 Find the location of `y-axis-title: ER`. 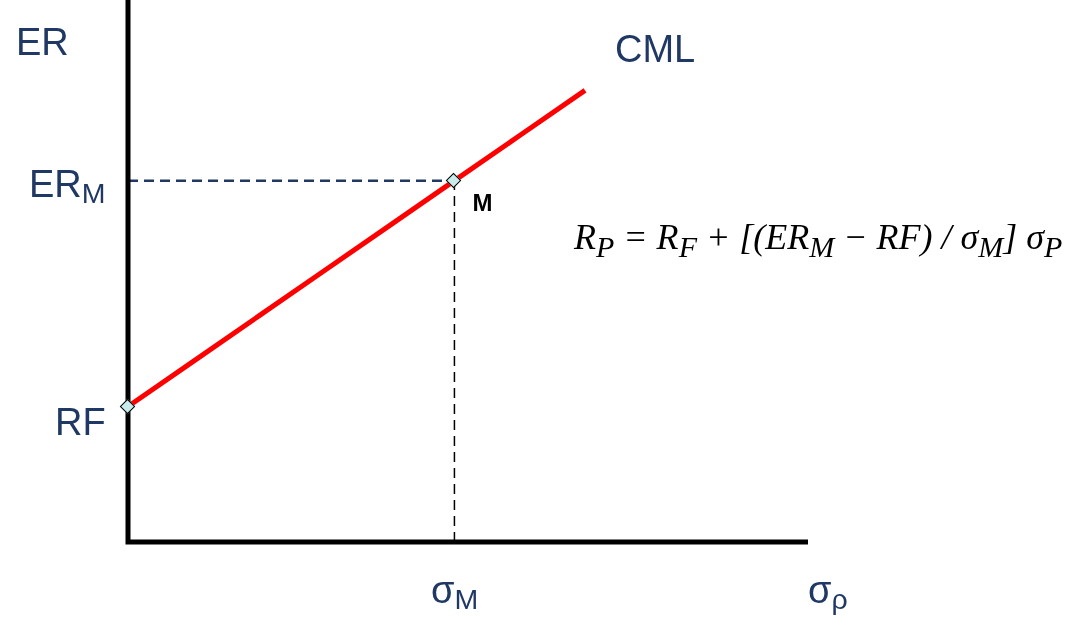

y-axis-title: ER is located at coordinates (42, 42).